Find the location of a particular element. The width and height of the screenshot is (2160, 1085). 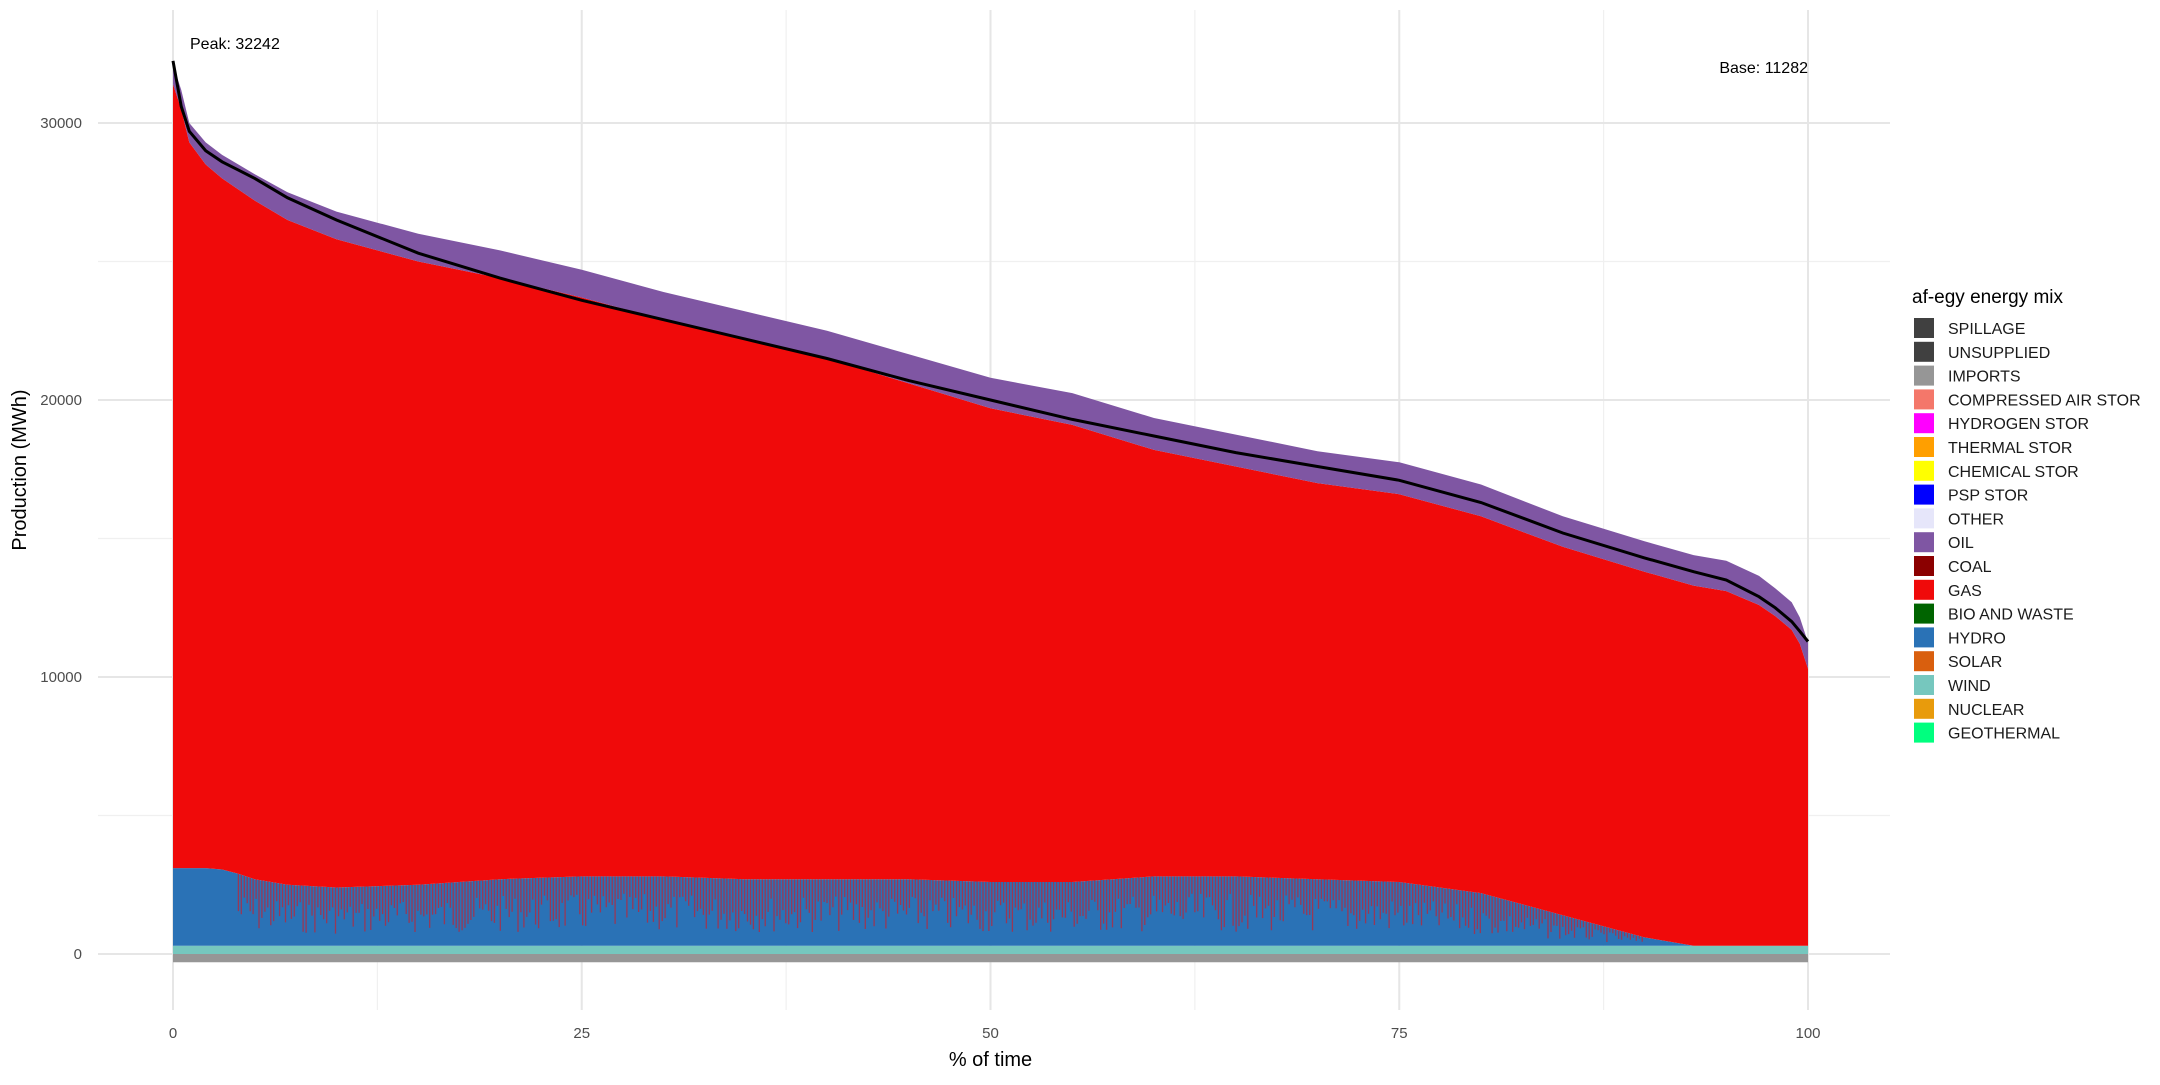

legend-item-spillage: SPILLAGE is located at coordinates (1969, 328).